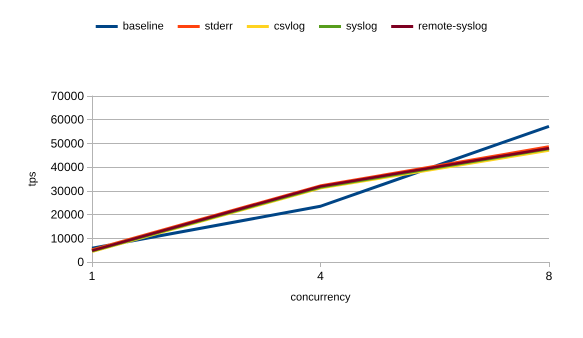  I want to click on y-tick-label: 30000, so click(67, 191).